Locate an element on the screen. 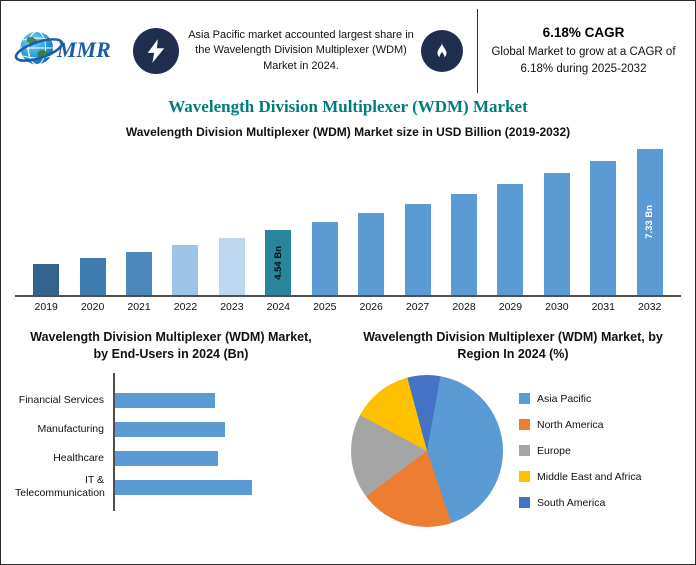 The height and width of the screenshot is (565, 696). flame-icon is located at coordinates (442, 50).